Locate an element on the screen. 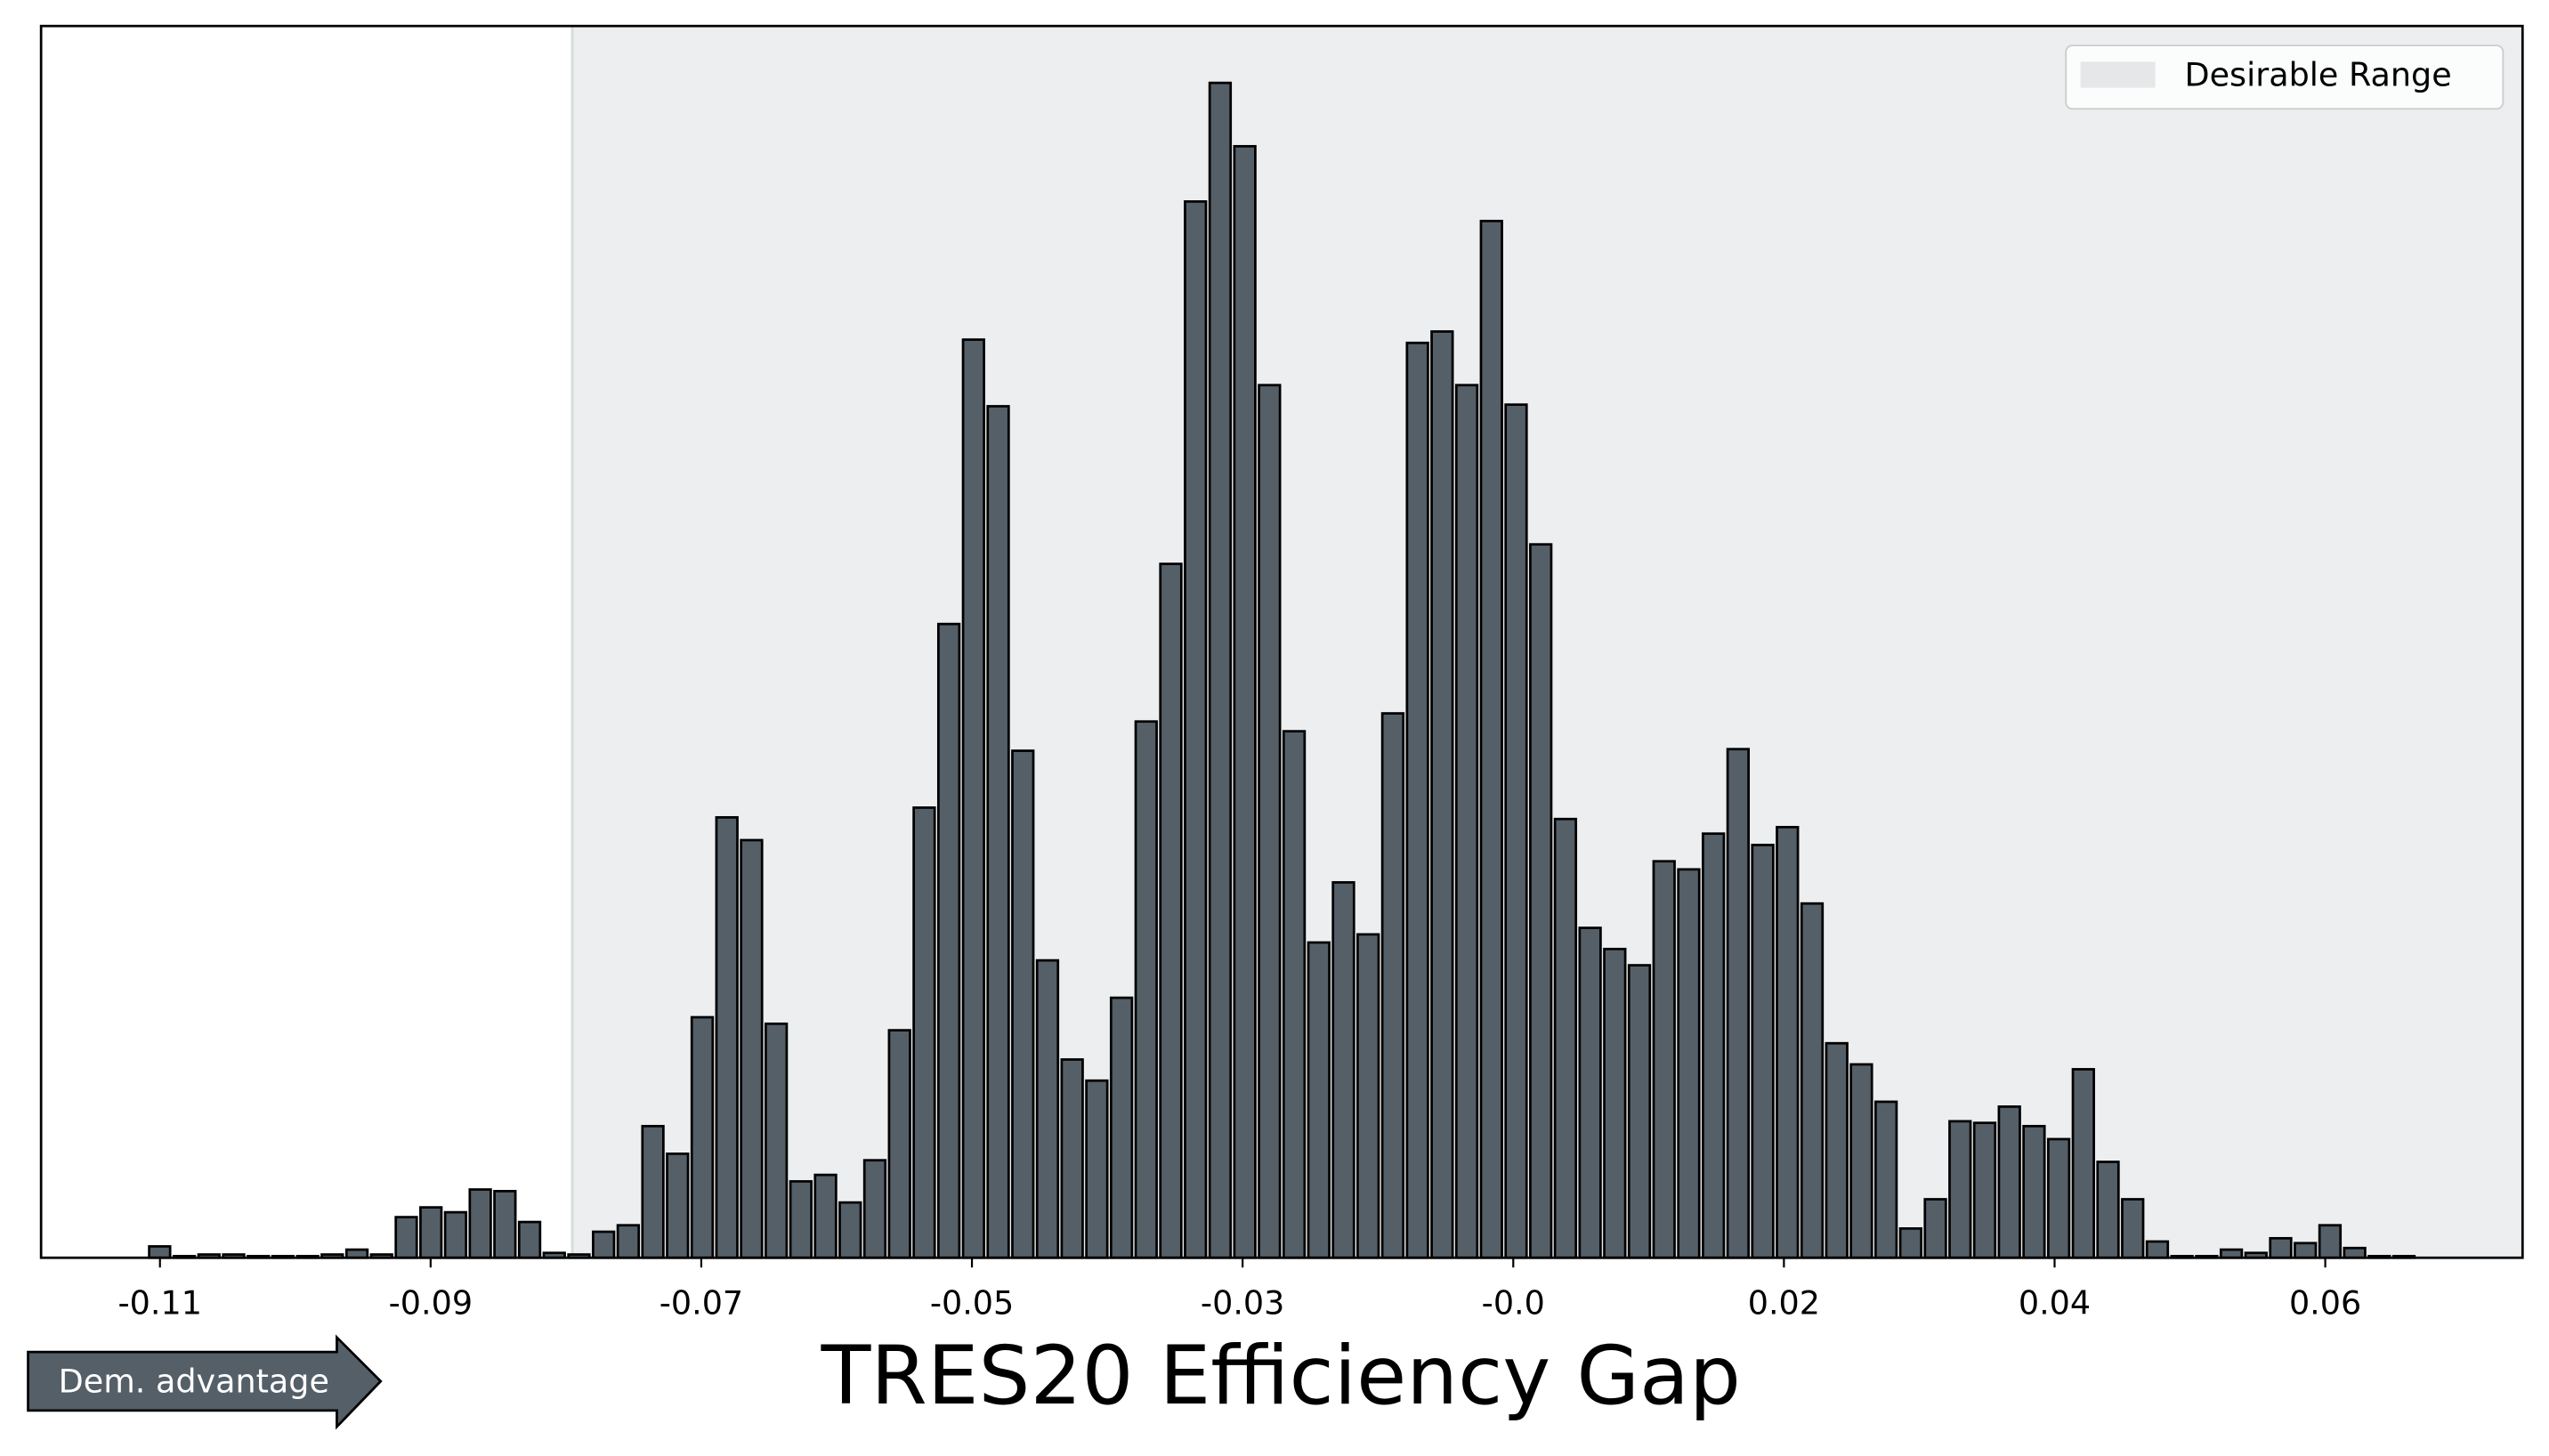  legend-box is located at coordinates (2284, 77).